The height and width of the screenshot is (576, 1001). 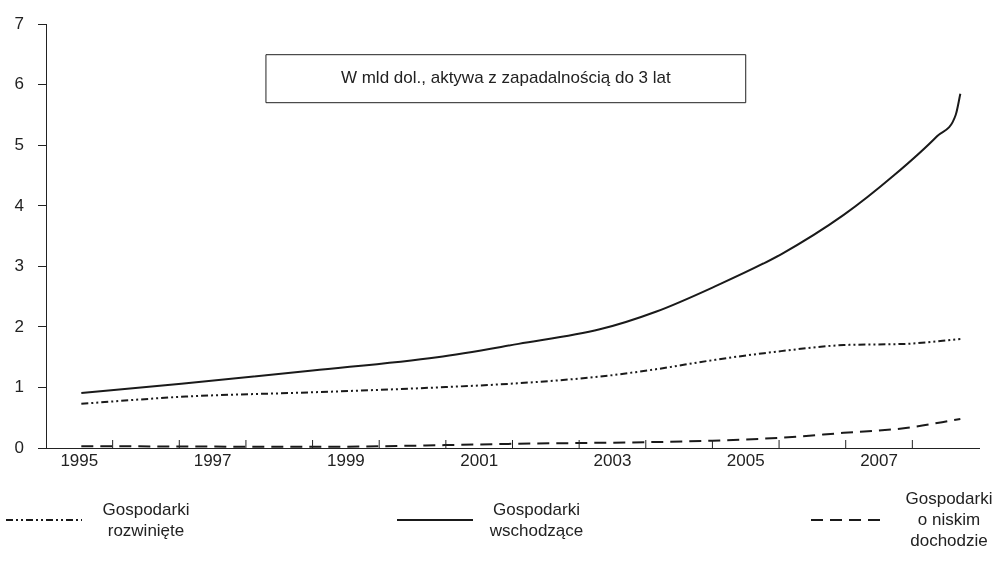 I want to click on y-tick-label: 7, so click(x=19, y=23).